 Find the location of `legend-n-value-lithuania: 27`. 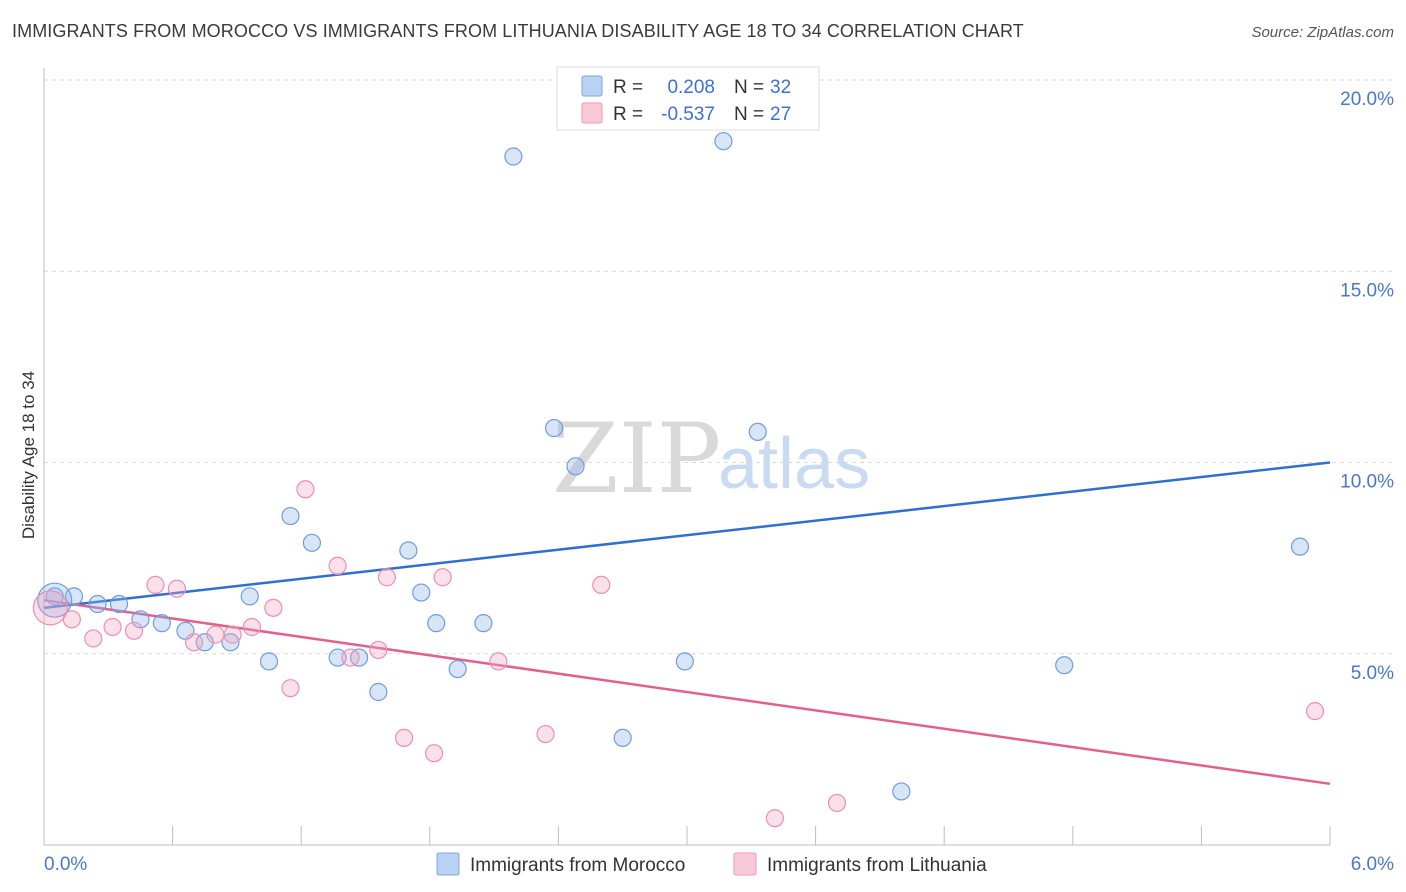

legend-n-value-lithuania: 27 is located at coordinates (780, 114).